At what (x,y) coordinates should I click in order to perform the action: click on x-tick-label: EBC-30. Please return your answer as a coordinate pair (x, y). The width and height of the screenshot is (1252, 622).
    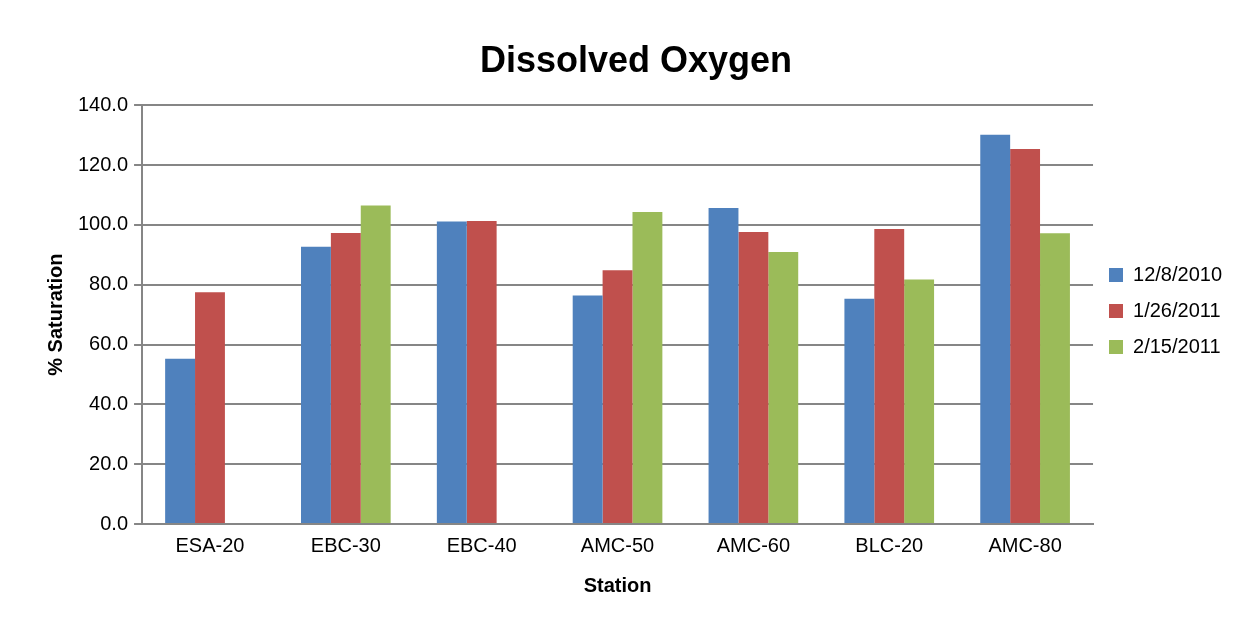
    Looking at the image, I should click on (345, 544).